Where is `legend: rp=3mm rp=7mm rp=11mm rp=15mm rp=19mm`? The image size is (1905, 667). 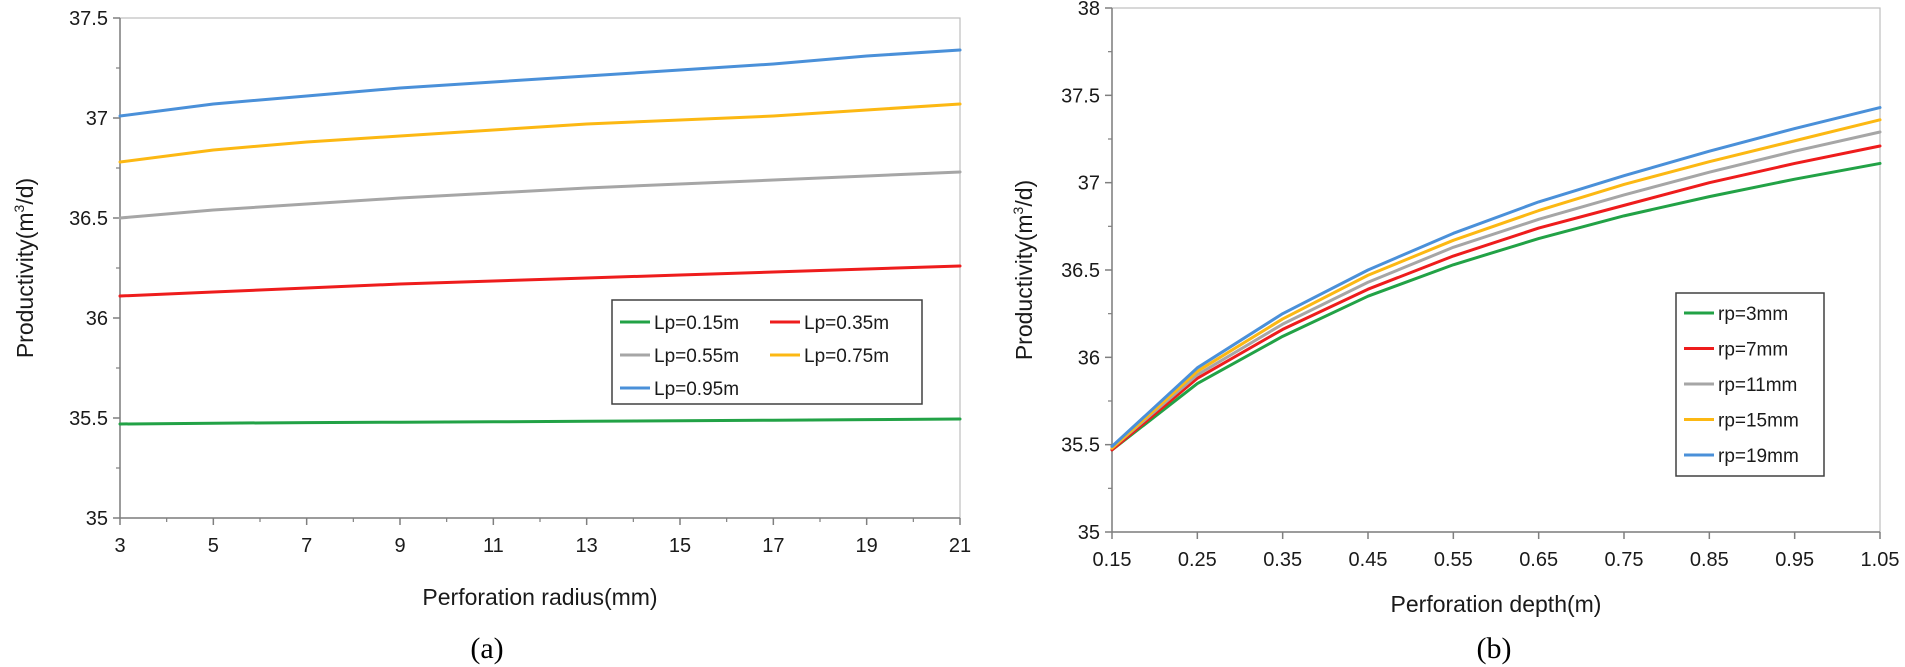
legend: rp=3mm rp=7mm rp=11mm rp=15mm rp=19mm is located at coordinates (1750, 384).